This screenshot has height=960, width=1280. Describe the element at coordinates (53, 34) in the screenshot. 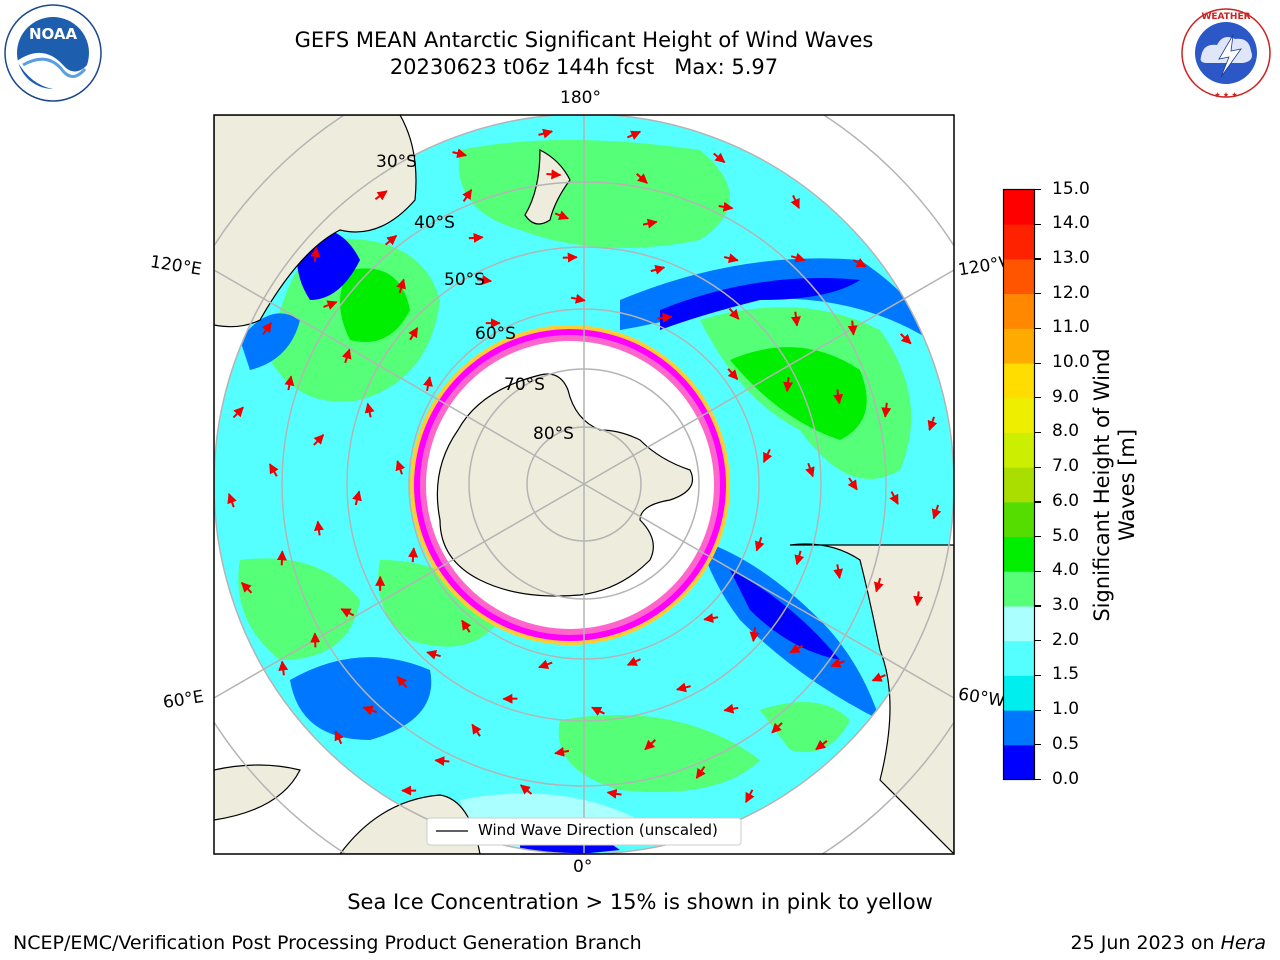

I see `svg-text: NOAA` at that location.